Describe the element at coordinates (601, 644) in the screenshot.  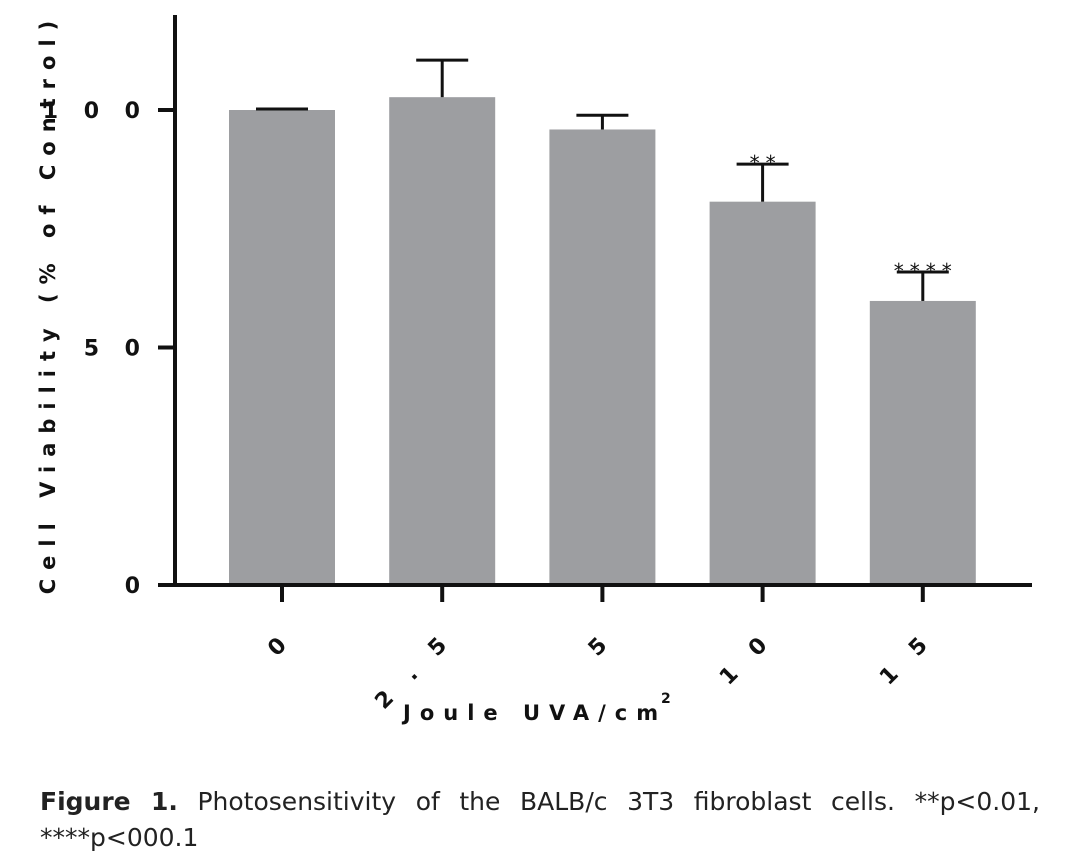
I see `x-tick-label-5: 5` at that location.